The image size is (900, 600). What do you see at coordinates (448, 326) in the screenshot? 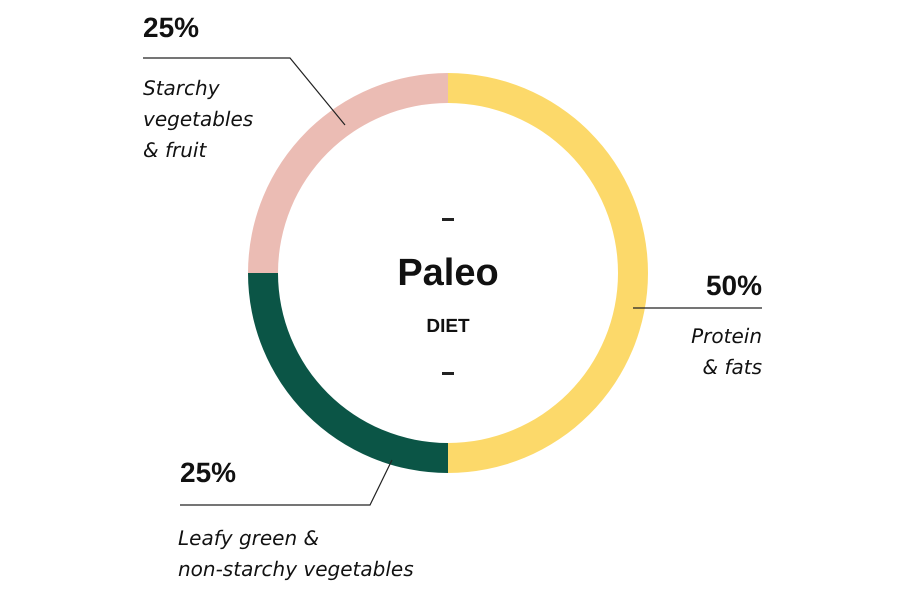
I see `text: DIET` at bounding box center [448, 326].